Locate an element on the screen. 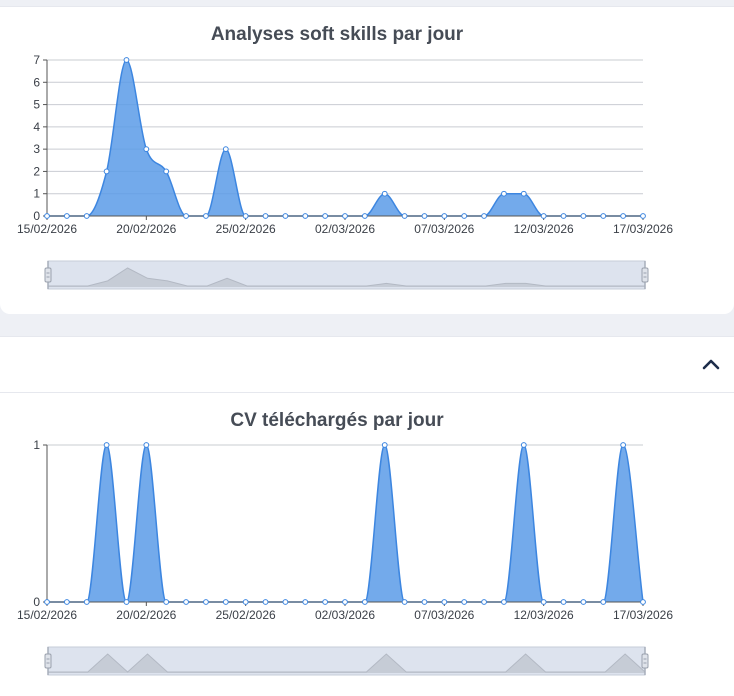 The height and width of the screenshot is (696, 734). cv-card-header is located at coordinates (367, 365).